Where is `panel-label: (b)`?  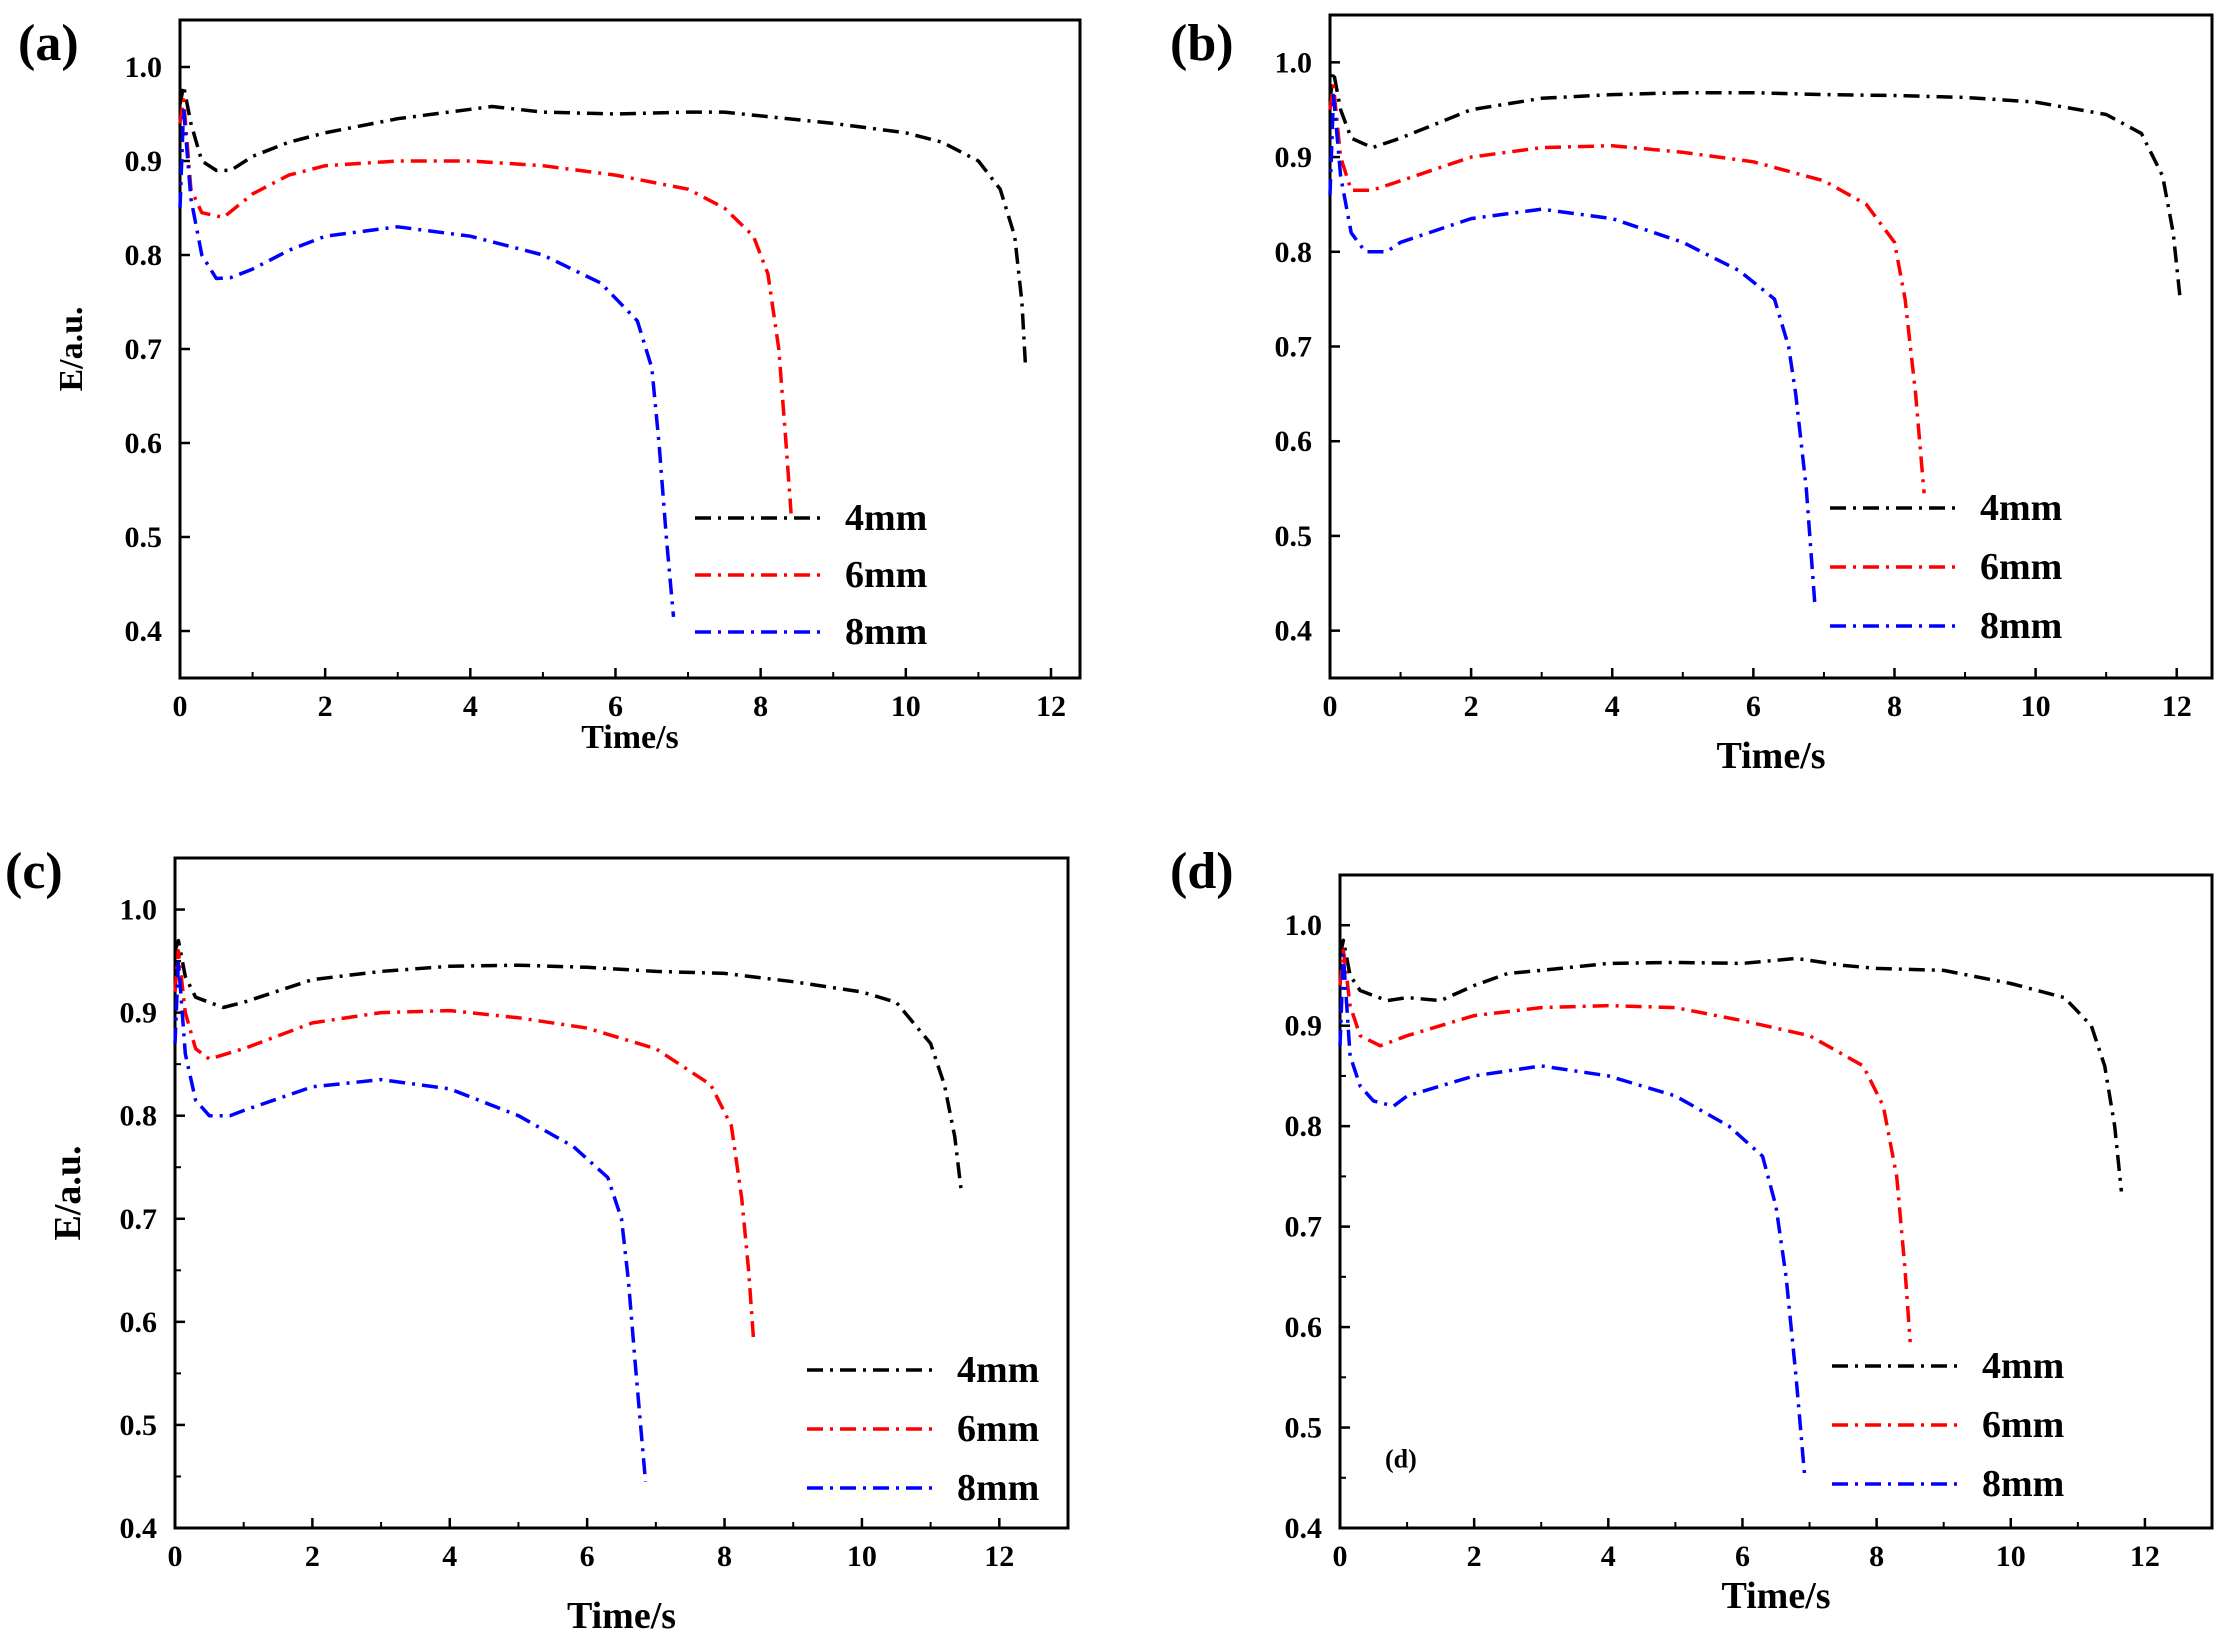 panel-label: (b) is located at coordinates (1202, 43).